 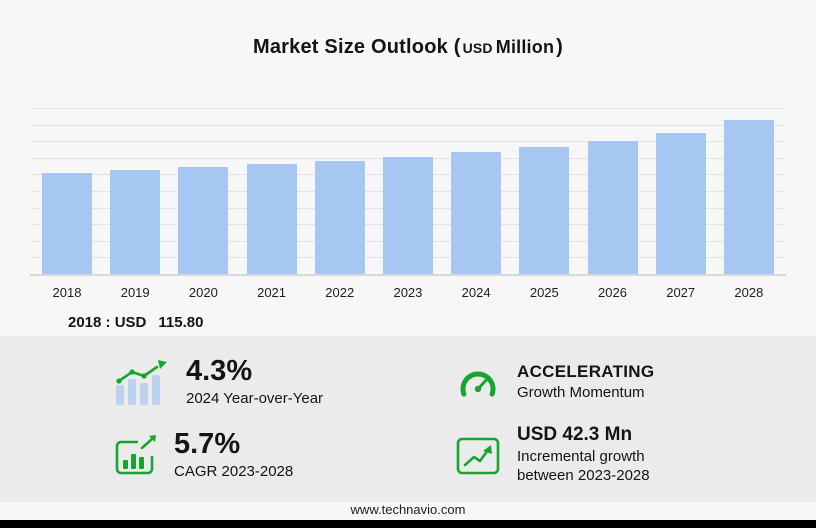 What do you see at coordinates (620, 382) in the screenshot?
I see `stat-momentum: ACCELERATING Growth Momentum` at bounding box center [620, 382].